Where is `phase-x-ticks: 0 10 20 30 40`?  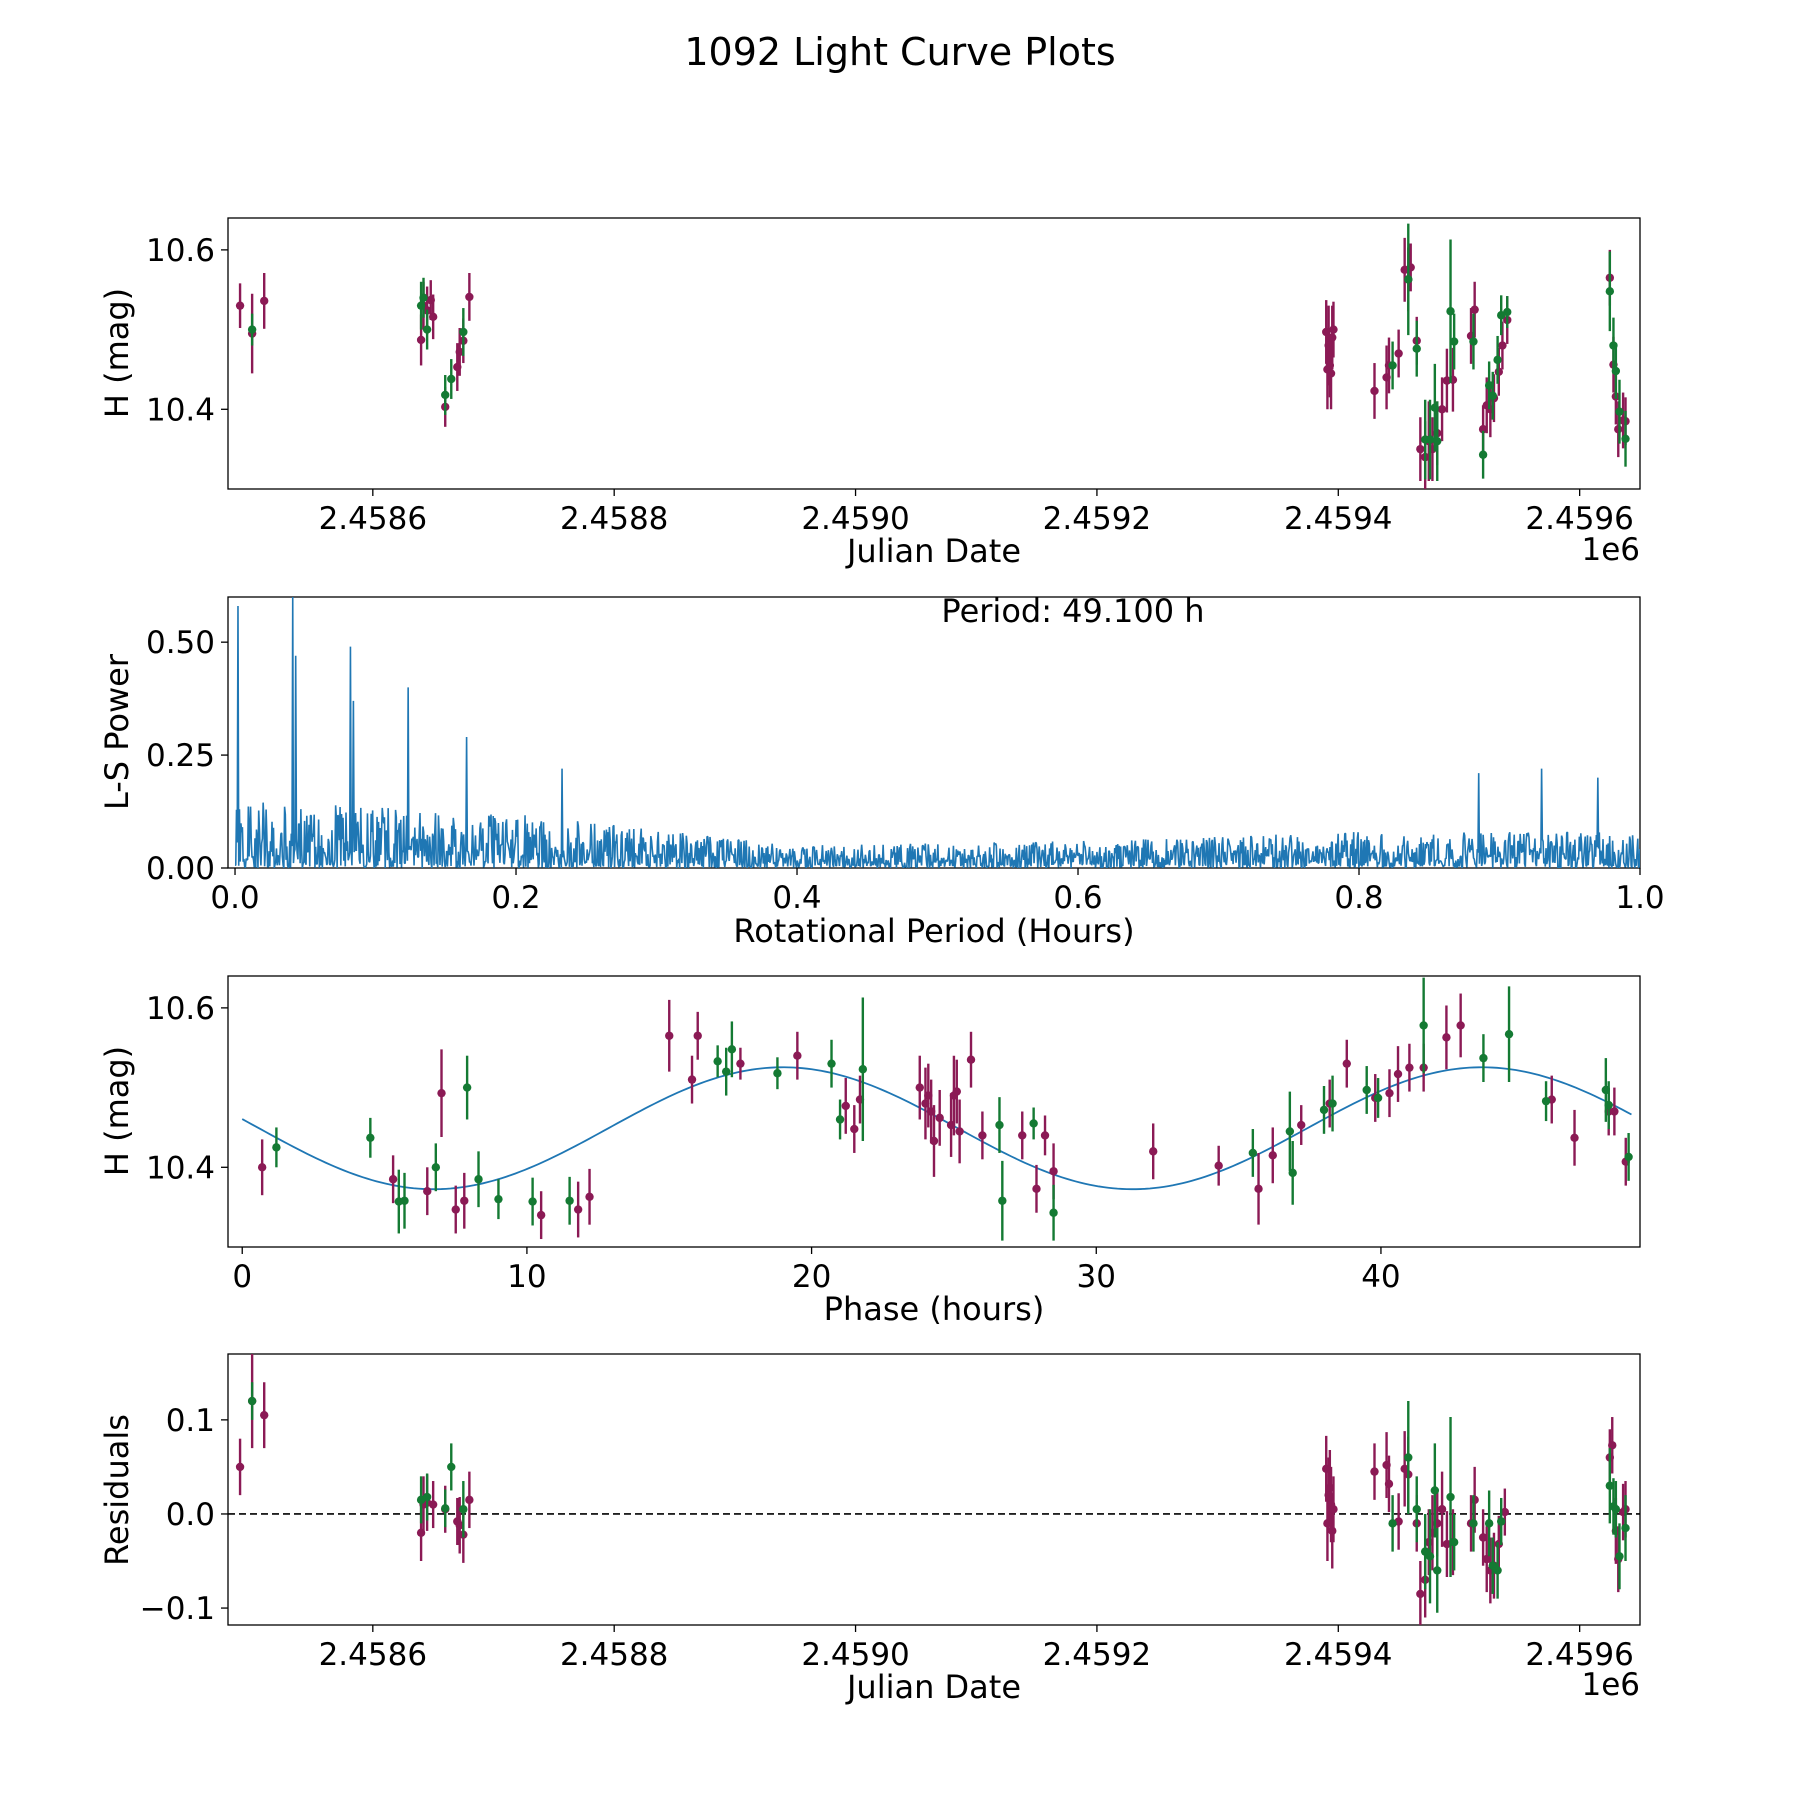 phase-x-ticks: 0 10 20 30 40 is located at coordinates (816, 1271).